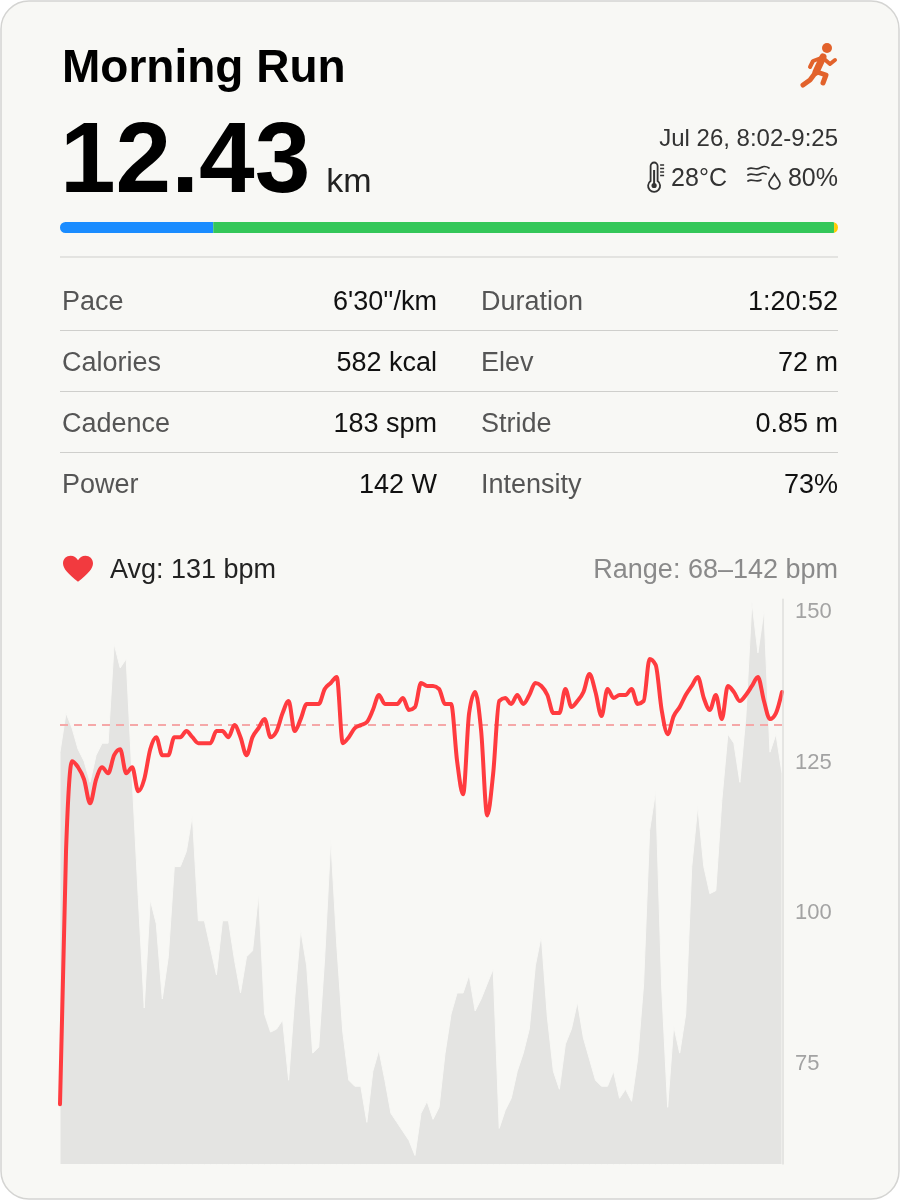  I want to click on text: Intensity, so click(532, 484).